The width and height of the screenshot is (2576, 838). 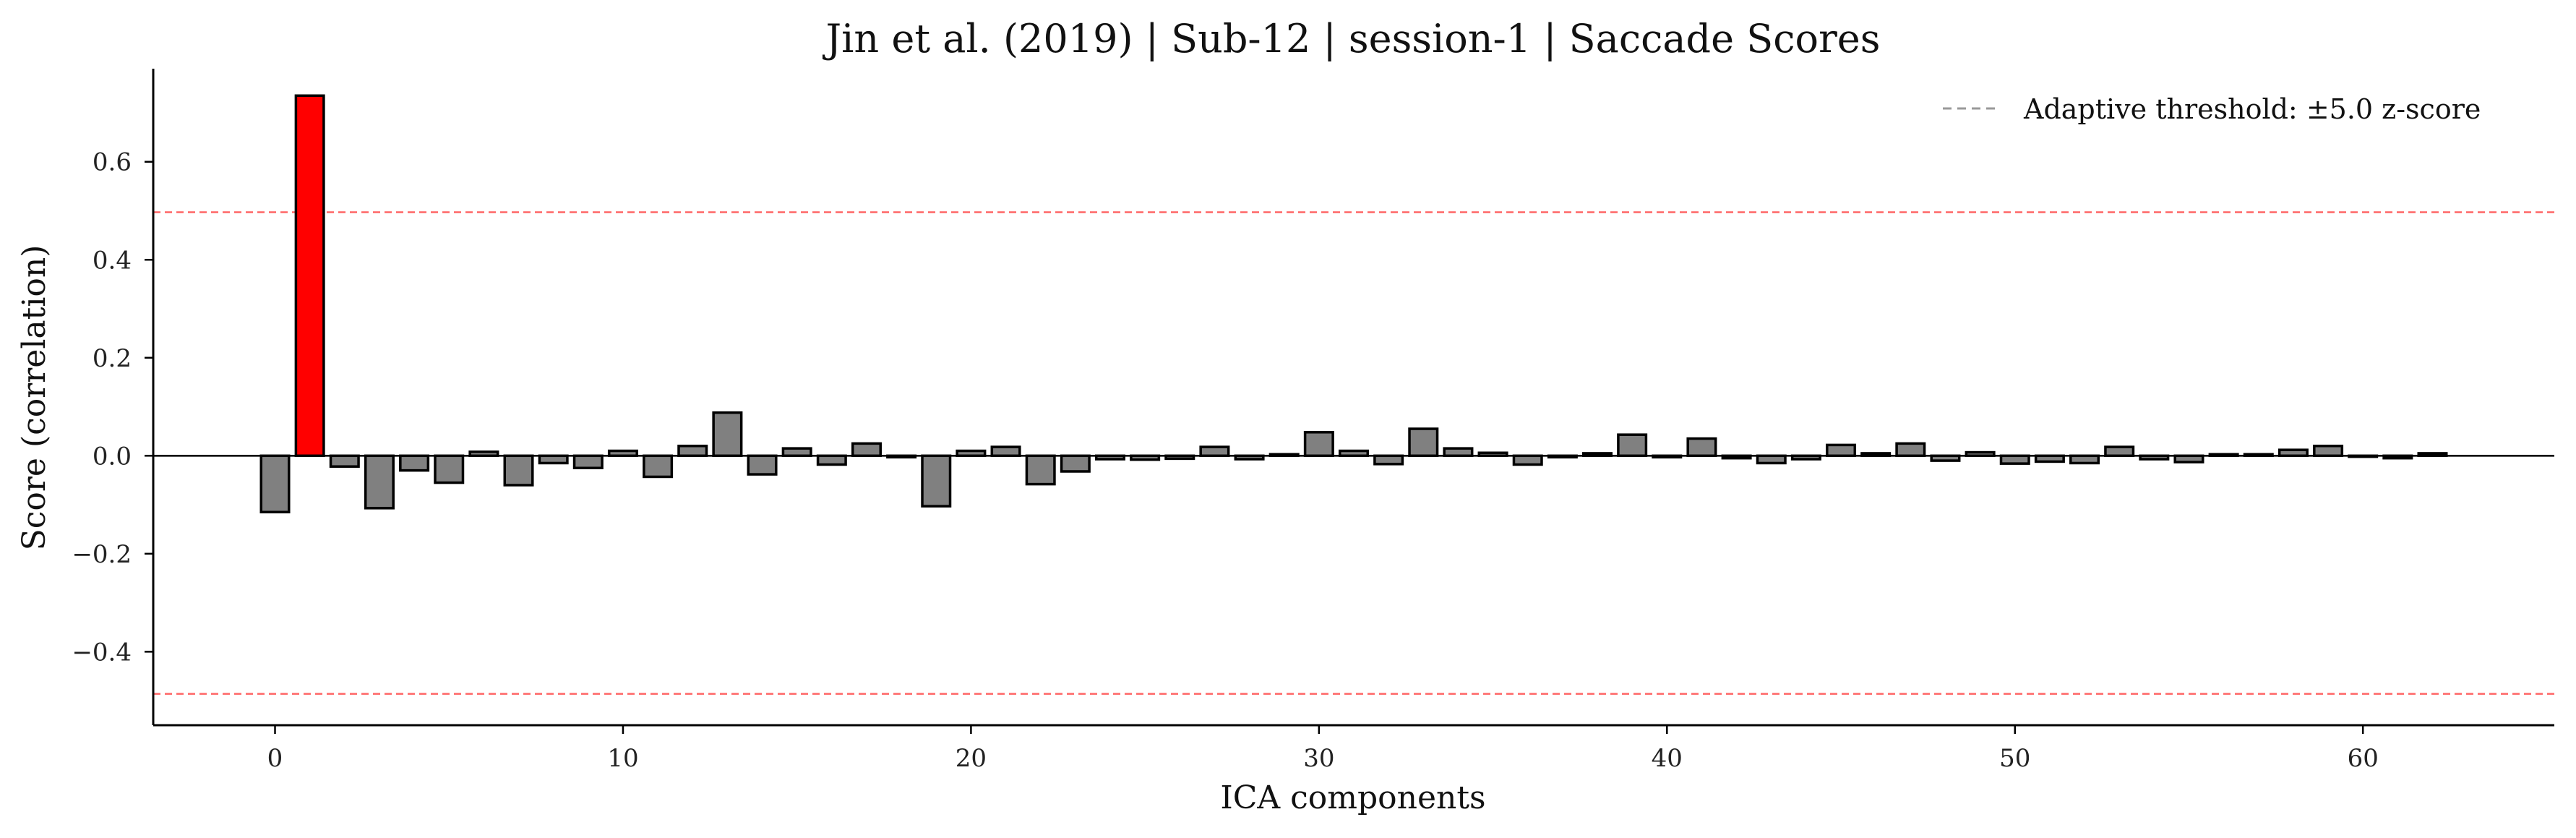 I want to click on y-ticks: −0.4 −0.2 0.0 0.2 0.4 0.6, so click(x=113, y=407).